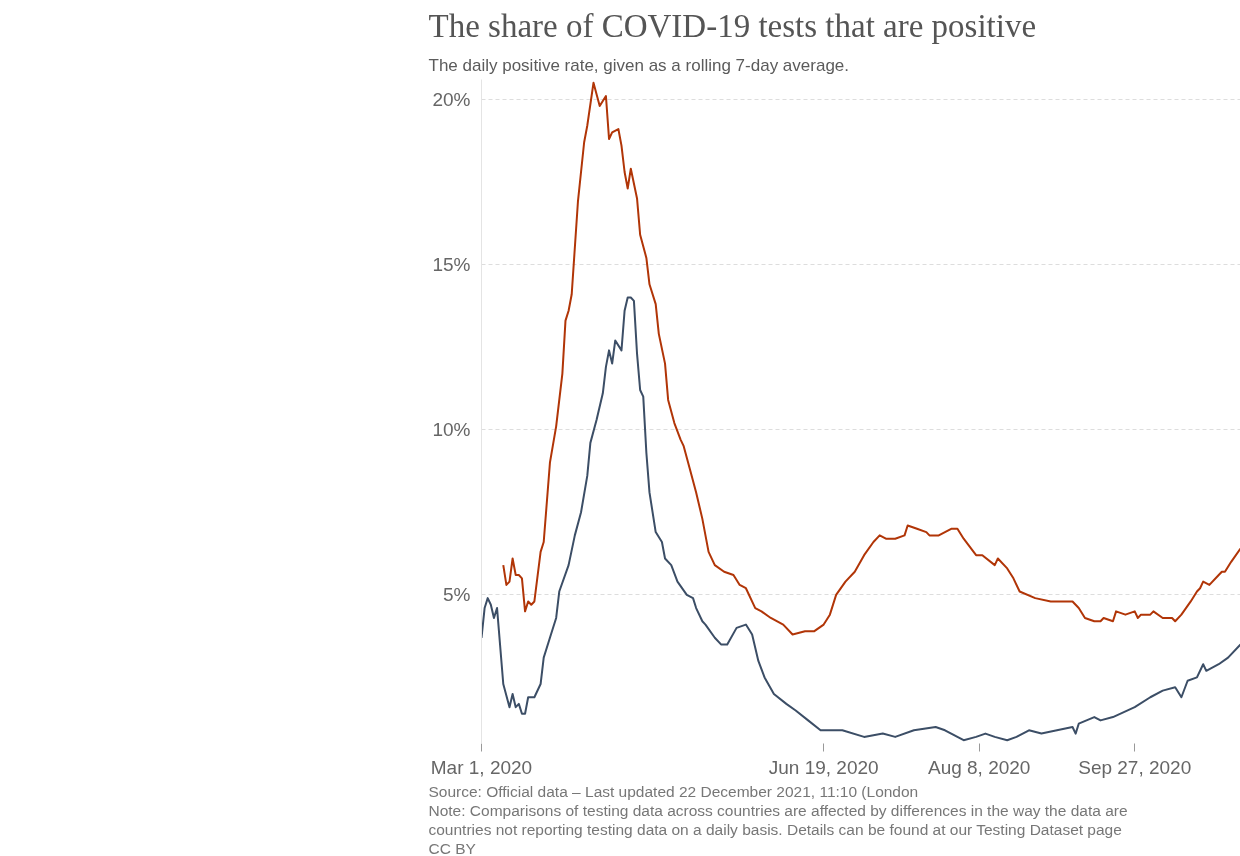 This screenshot has height=856, width=1240. I want to click on text: CC BY, so click(452, 847).